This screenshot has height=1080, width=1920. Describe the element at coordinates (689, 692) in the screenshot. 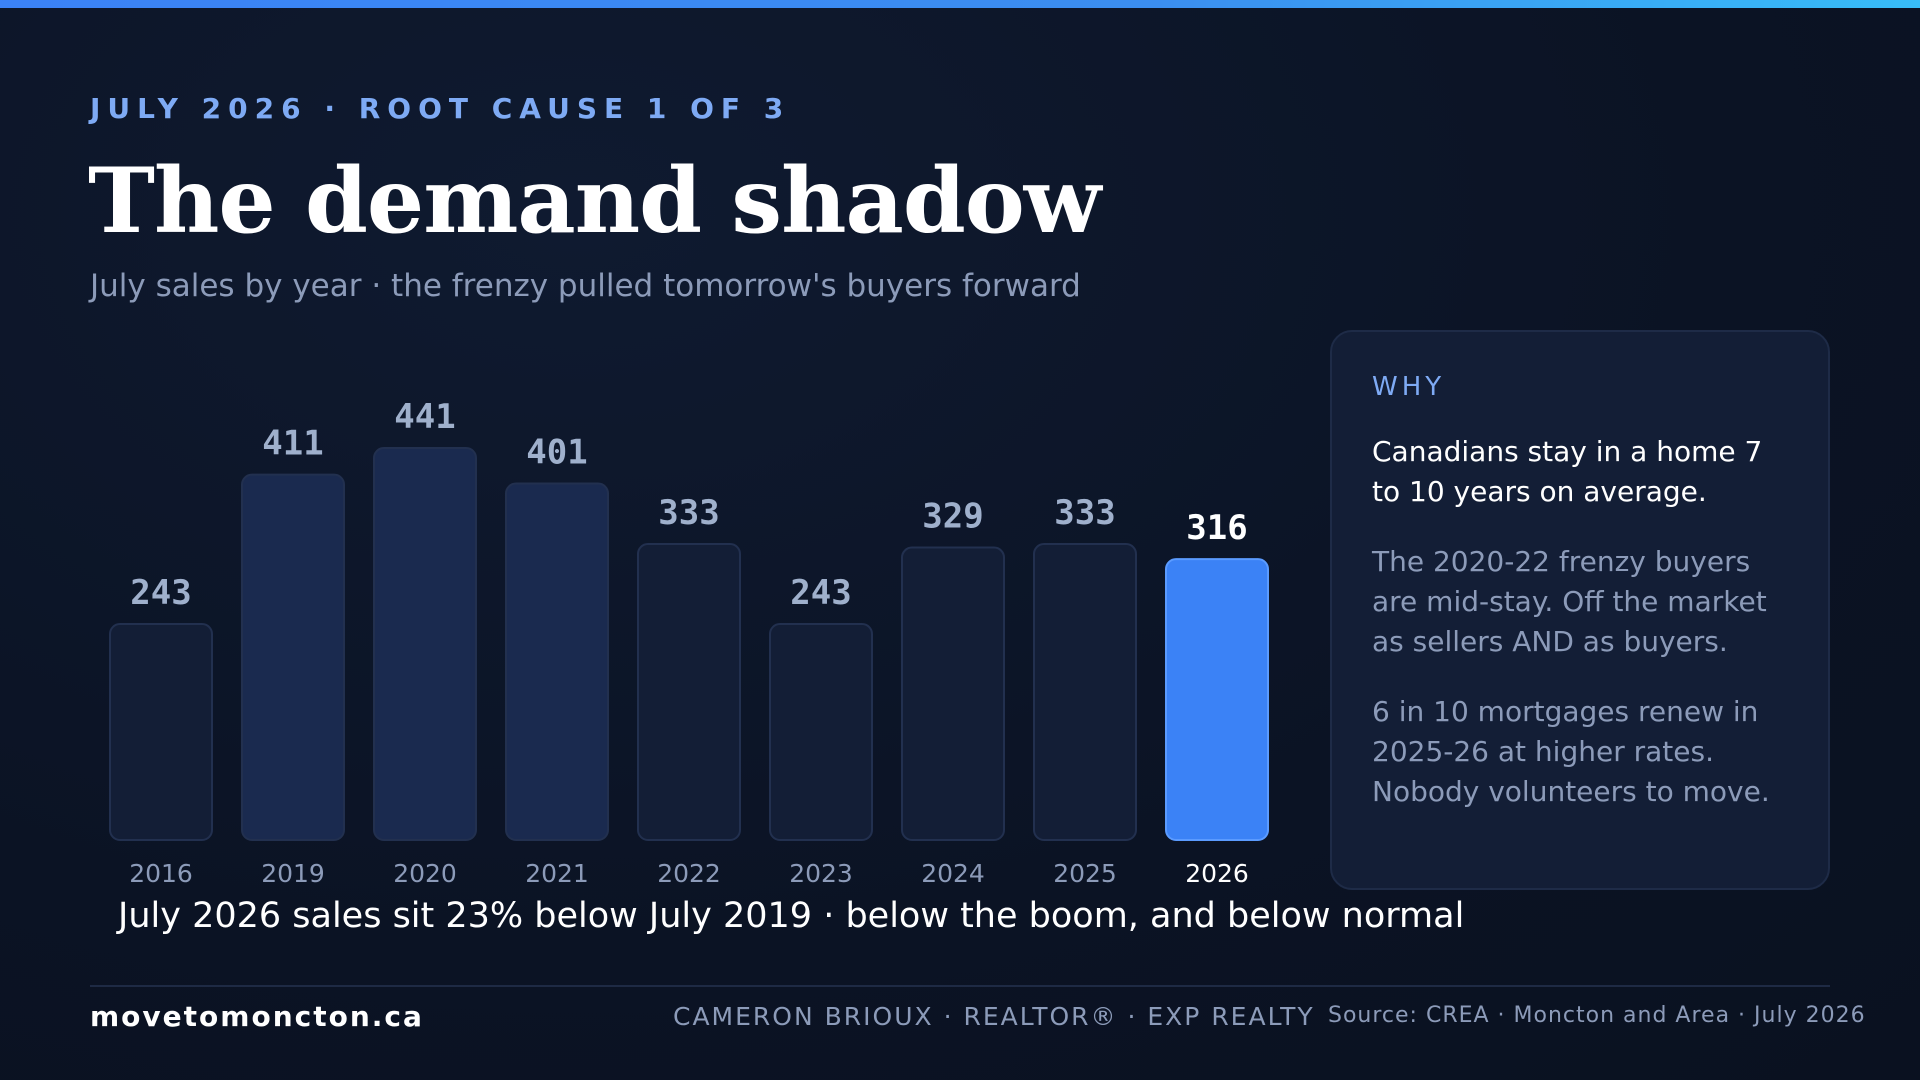

I see `bar-2022` at that location.